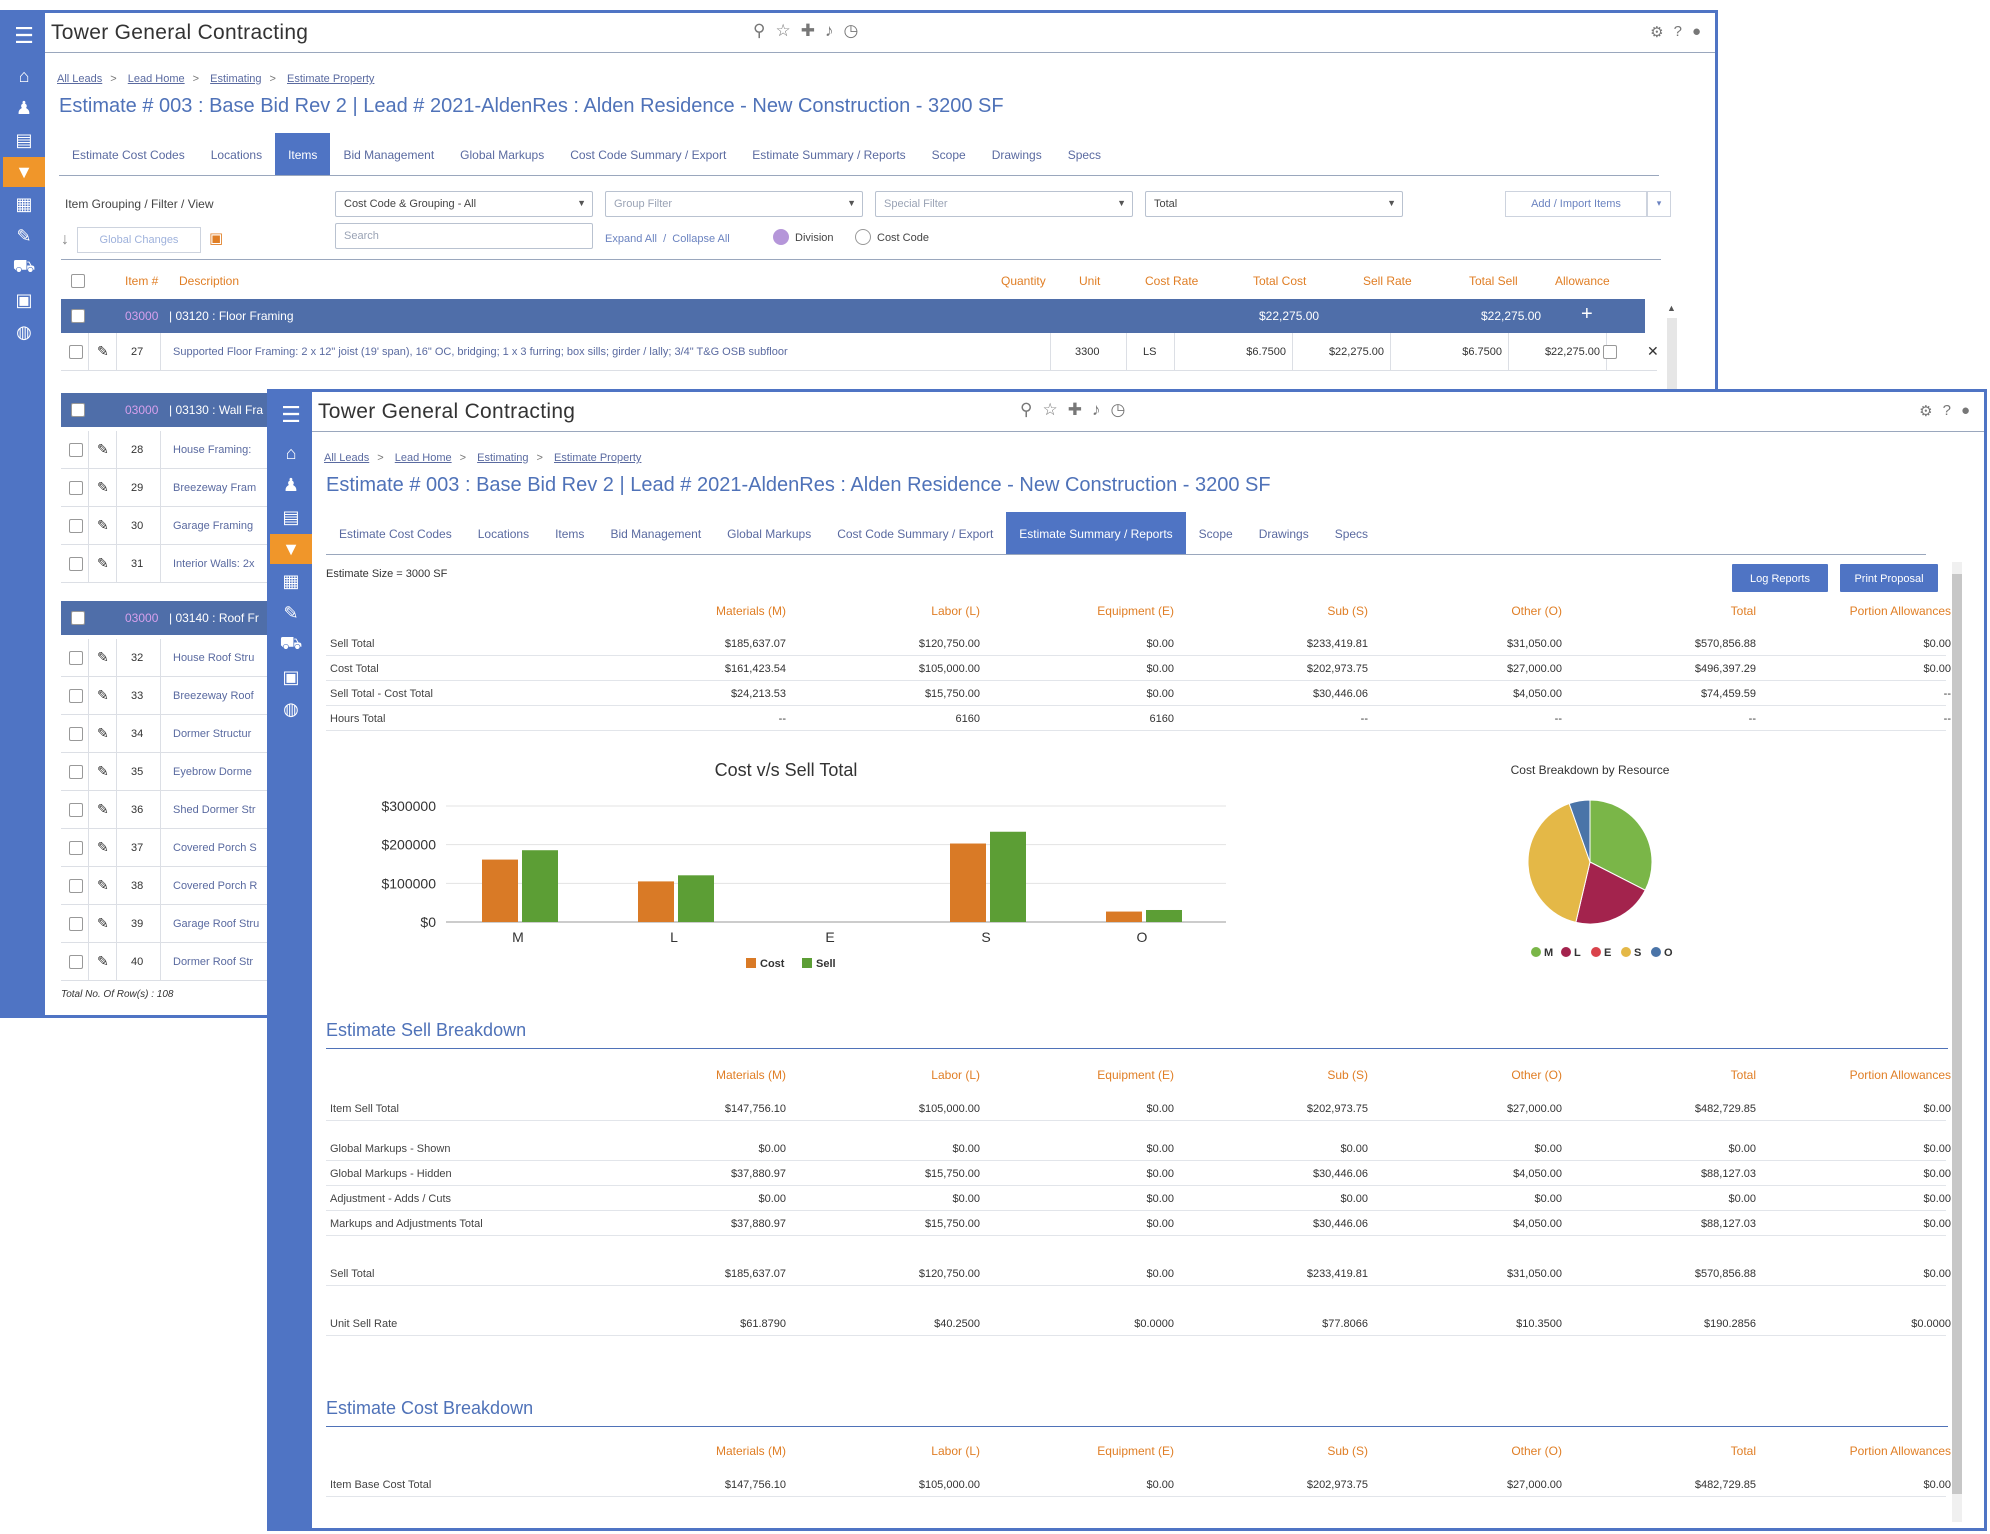  I want to click on item-description: Covered Porch R, so click(215, 886).